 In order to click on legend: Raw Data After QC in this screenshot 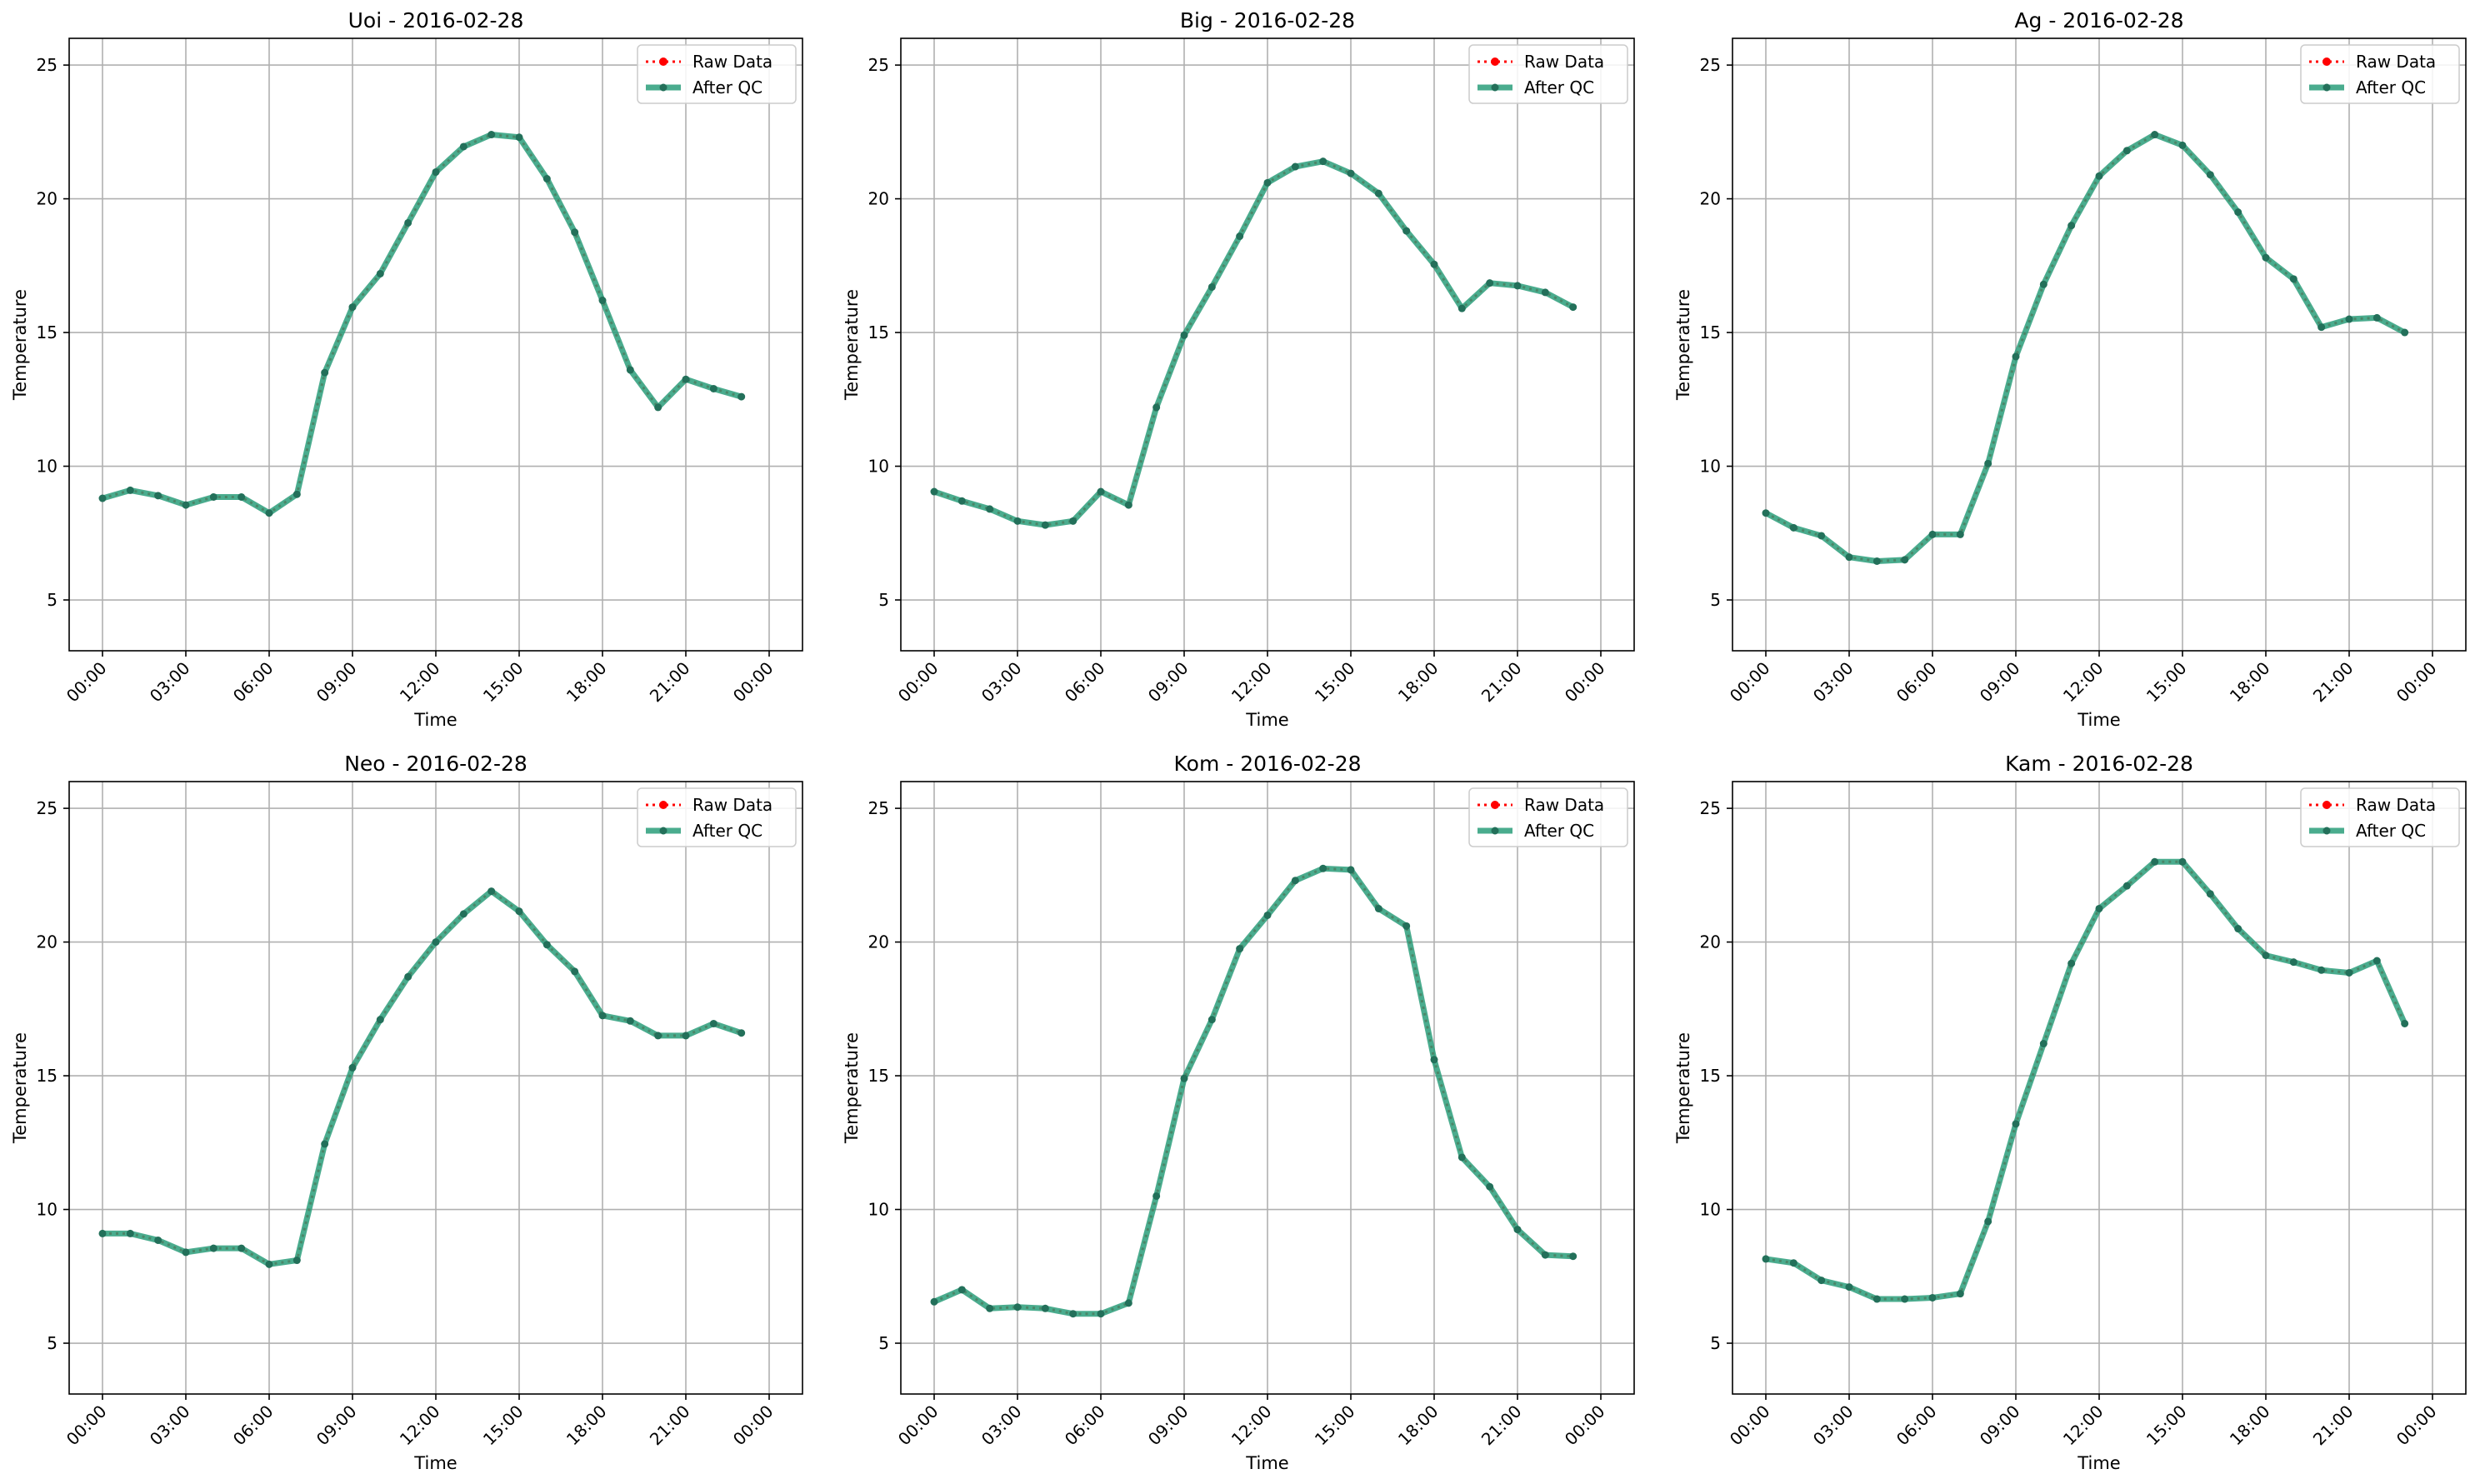, I will do `click(2380, 817)`.